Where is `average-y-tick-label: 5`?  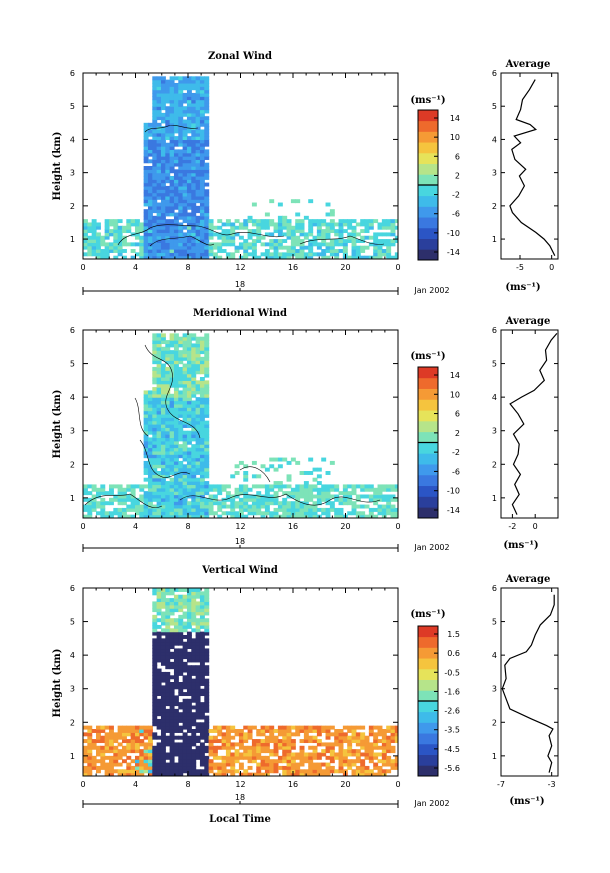
average-y-tick-label: 5 is located at coordinates (494, 364).